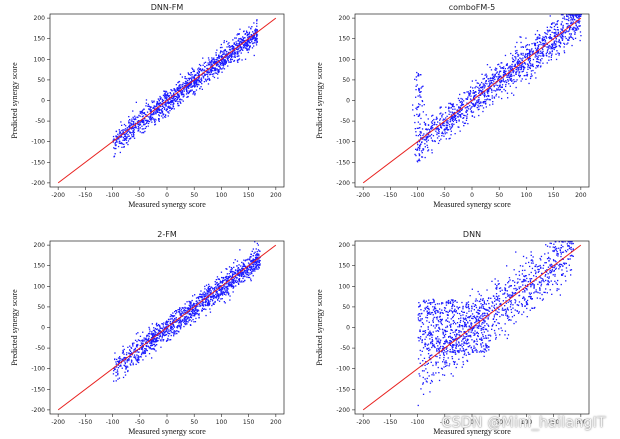  What do you see at coordinates (86, 422) in the screenshot?
I see `x-tick-label: -150` at bounding box center [86, 422].